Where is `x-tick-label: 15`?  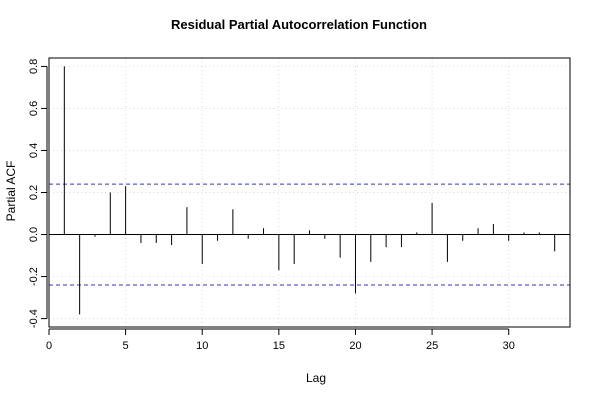
x-tick-label: 15 is located at coordinates (279, 346).